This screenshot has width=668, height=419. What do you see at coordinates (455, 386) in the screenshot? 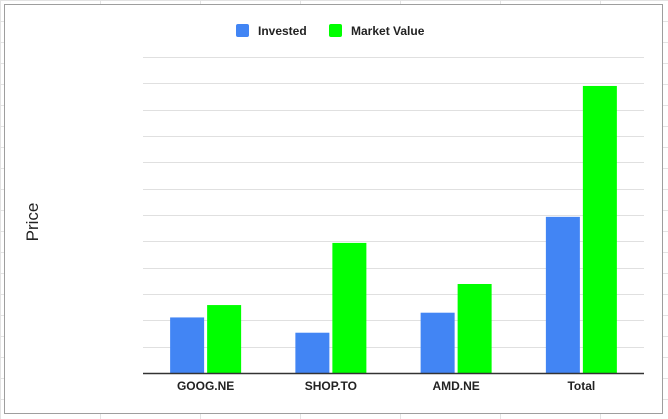
I see `x-tick-label: AMD.NE` at bounding box center [455, 386].